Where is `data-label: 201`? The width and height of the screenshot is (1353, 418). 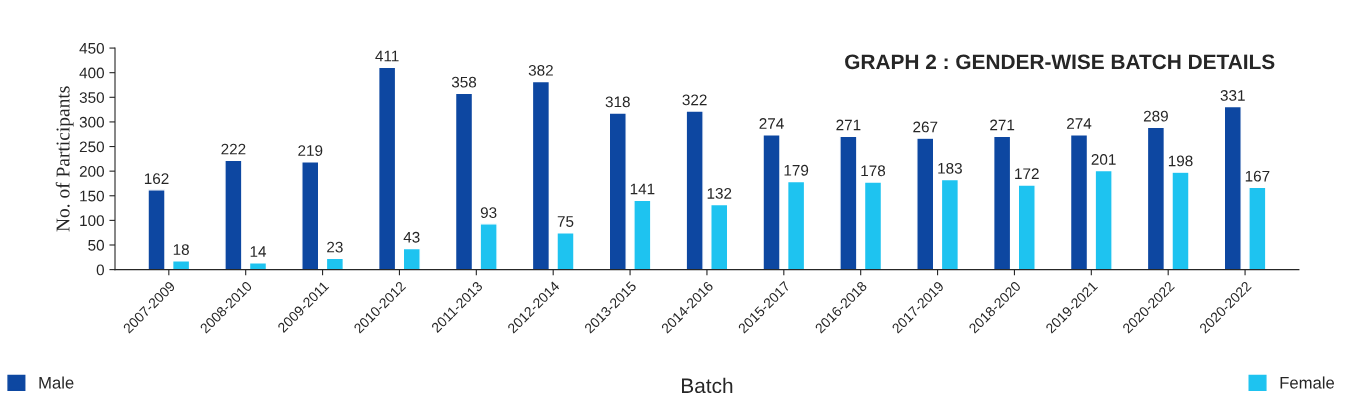 data-label: 201 is located at coordinates (1103, 159).